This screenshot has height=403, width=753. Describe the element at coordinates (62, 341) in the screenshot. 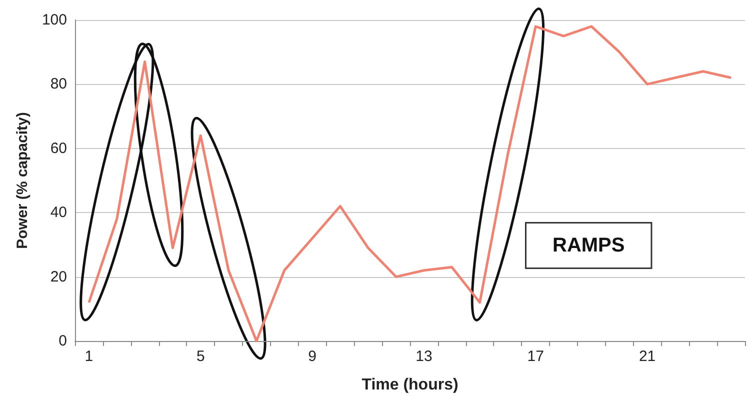

I see `y-tick-label: 0` at that location.